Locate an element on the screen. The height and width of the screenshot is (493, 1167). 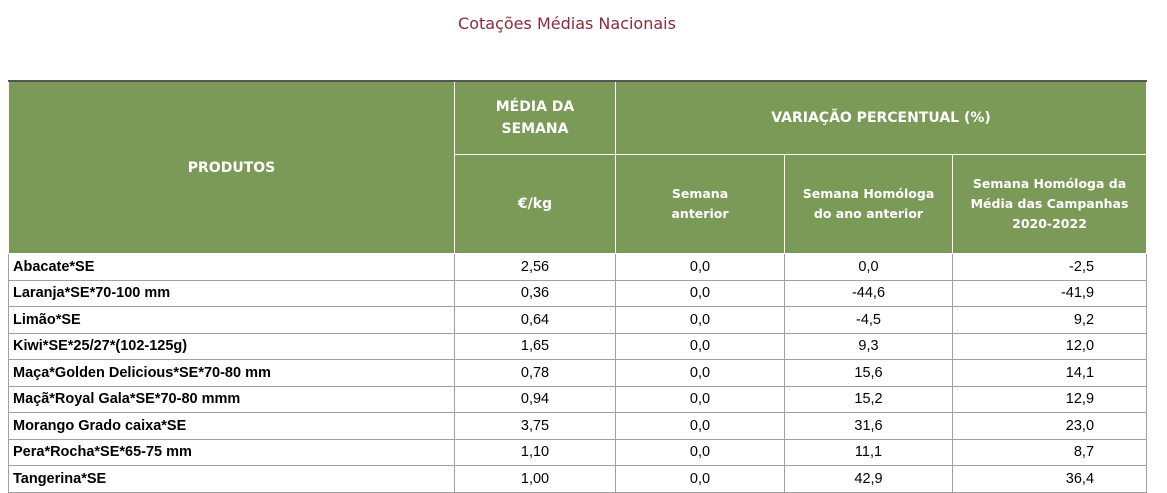
header-media-semana: MÉDIA DA SEMANA is located at coordinates (535, 117).